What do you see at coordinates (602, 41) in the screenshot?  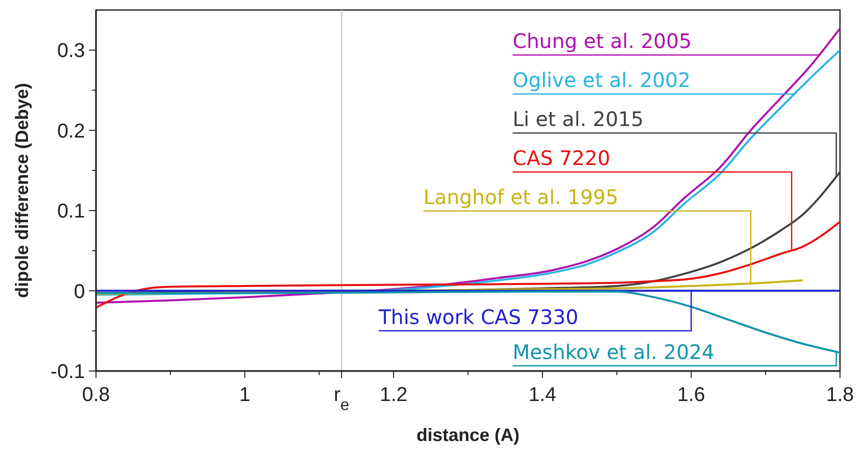 I see `text: Chung et al. 2005` at bounding box center [602, 41].